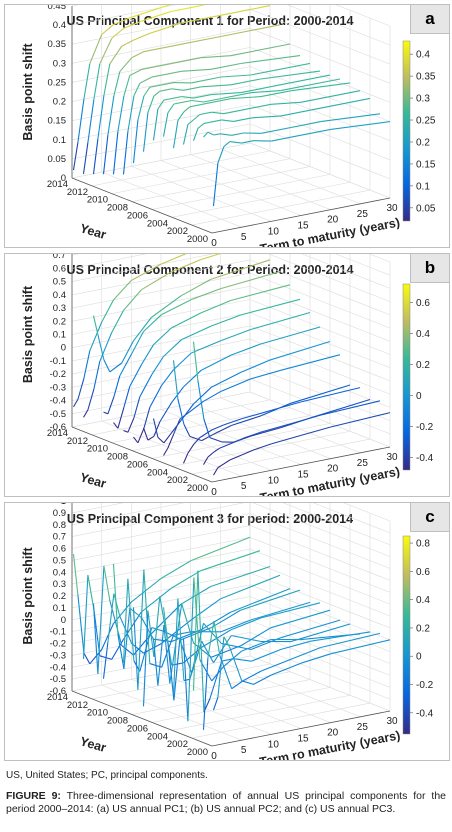 The height and width of the screenshot is (832, 452). Describe the element at coordinates (271, 117) in the screenshot. I see `series-line-2003` at that location.